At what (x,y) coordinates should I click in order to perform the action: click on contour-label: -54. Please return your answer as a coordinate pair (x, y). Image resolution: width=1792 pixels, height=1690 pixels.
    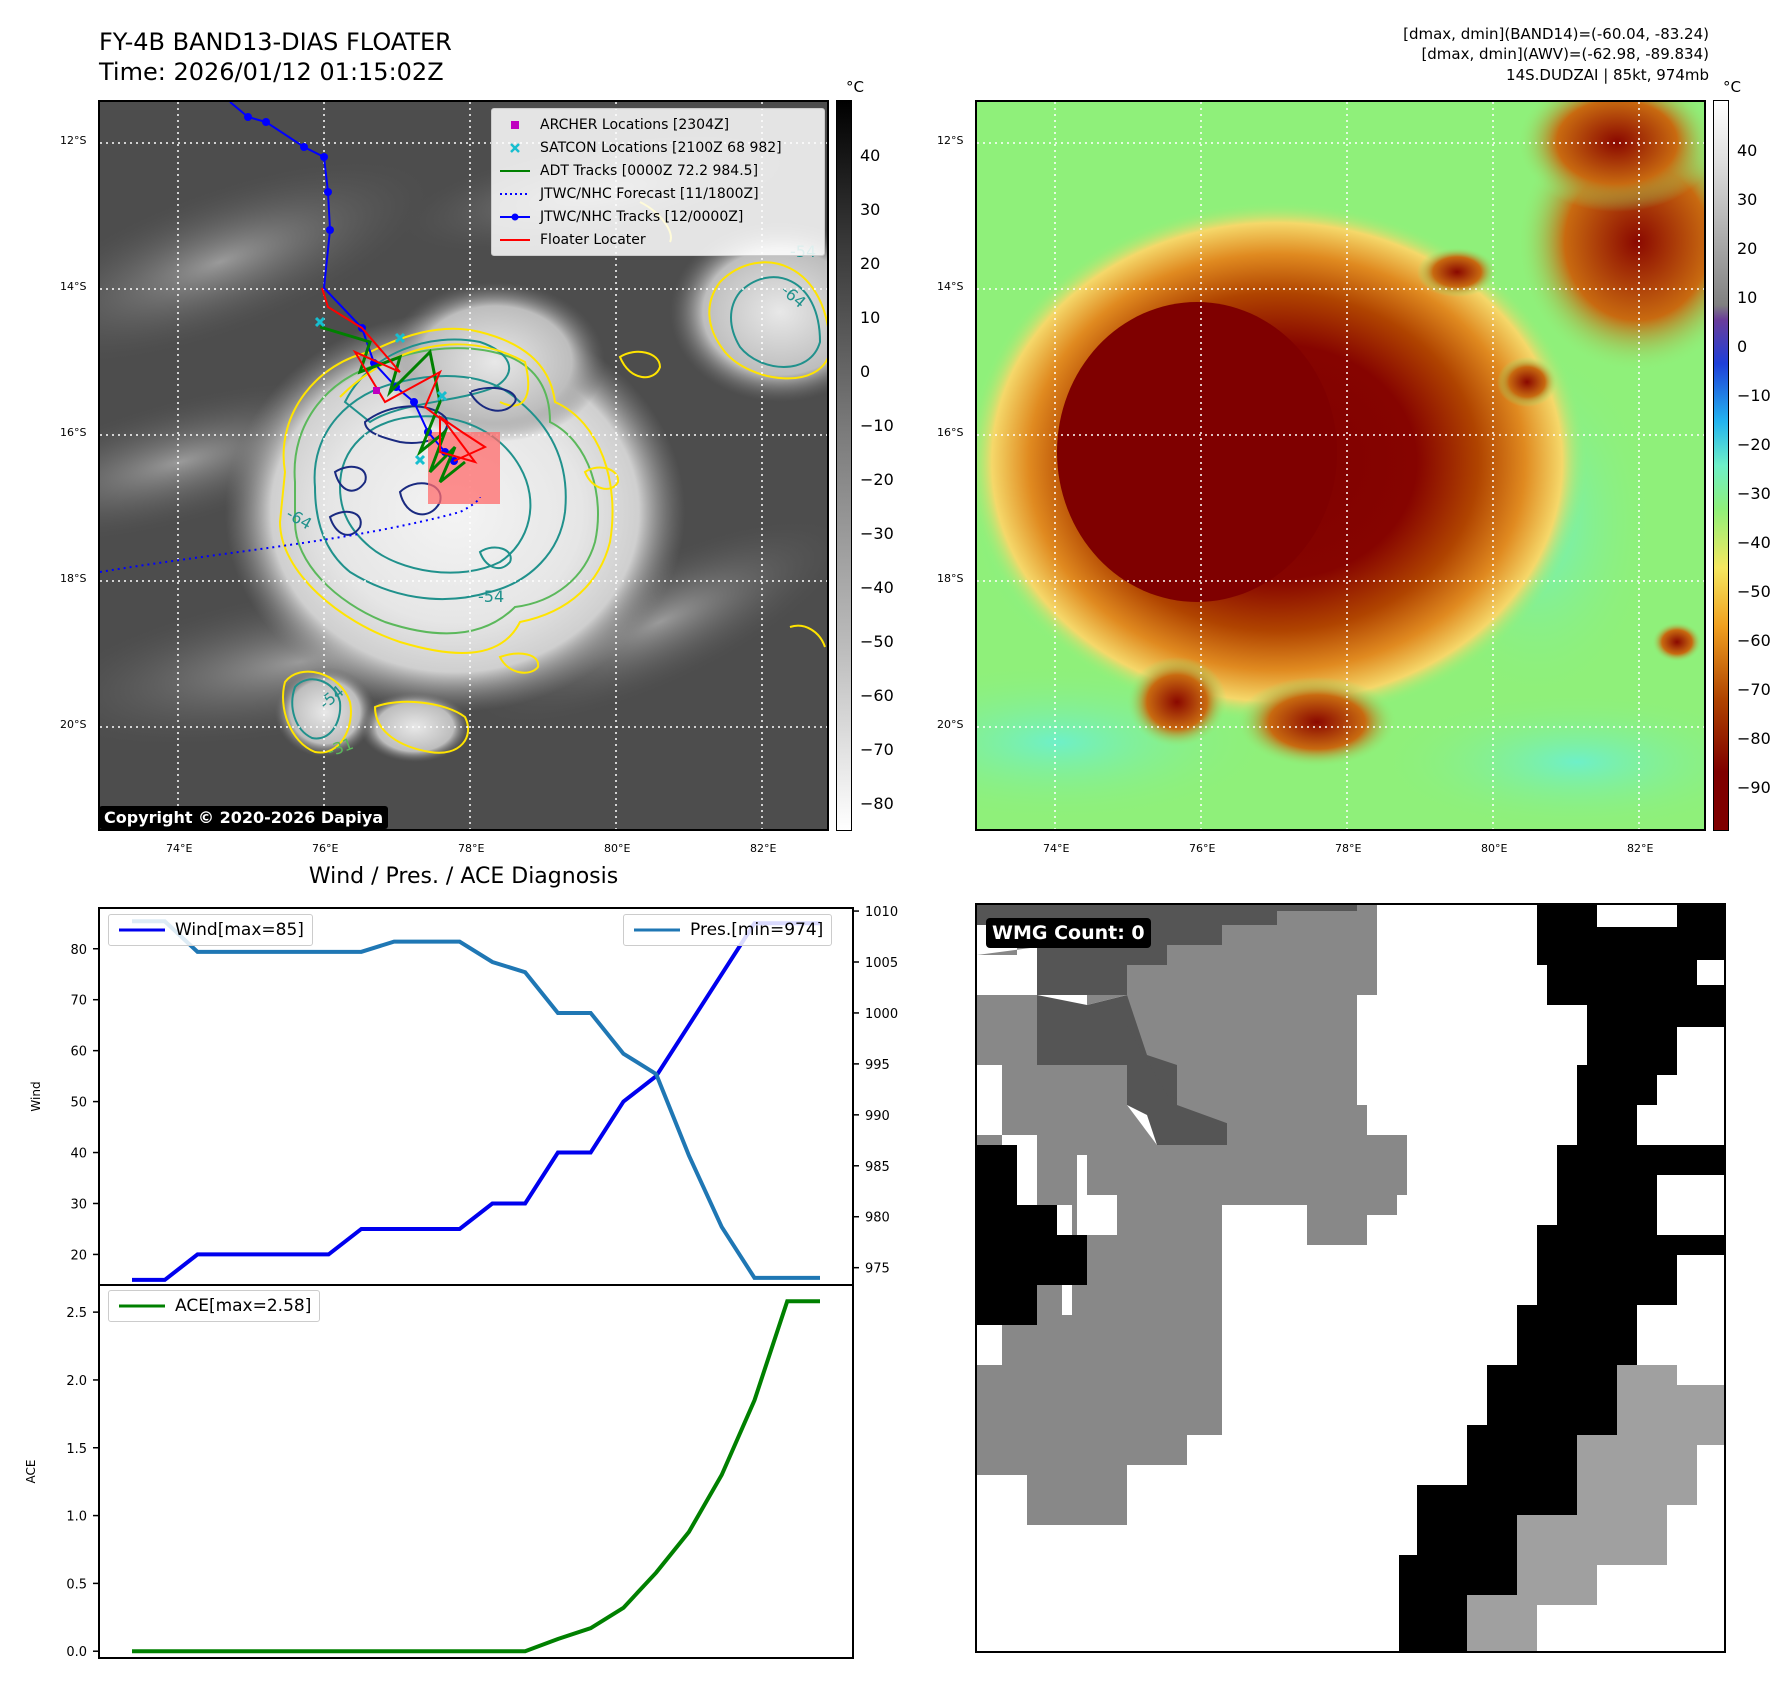
    Looking at the image, I should click on (491, 596).